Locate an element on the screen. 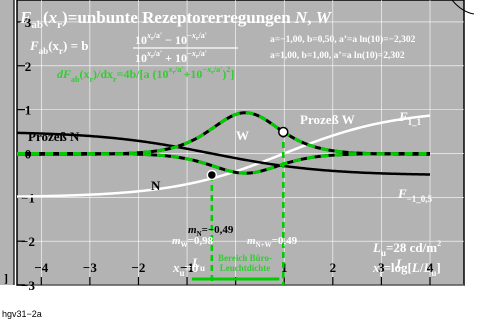 The height and width of the screenshot is (323, 479). point-W is located at coordinates (283, 132).